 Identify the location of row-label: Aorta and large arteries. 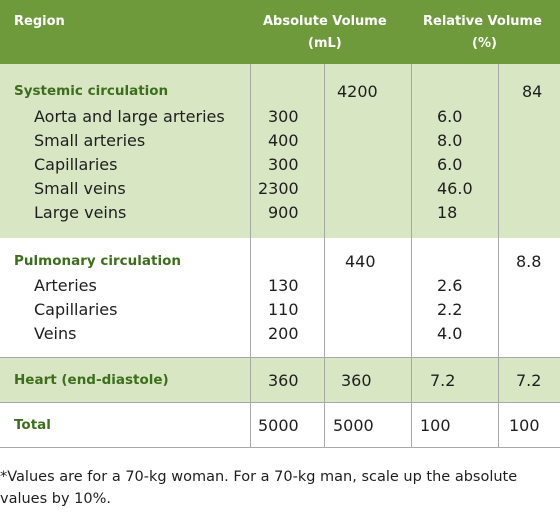
(129, 116).